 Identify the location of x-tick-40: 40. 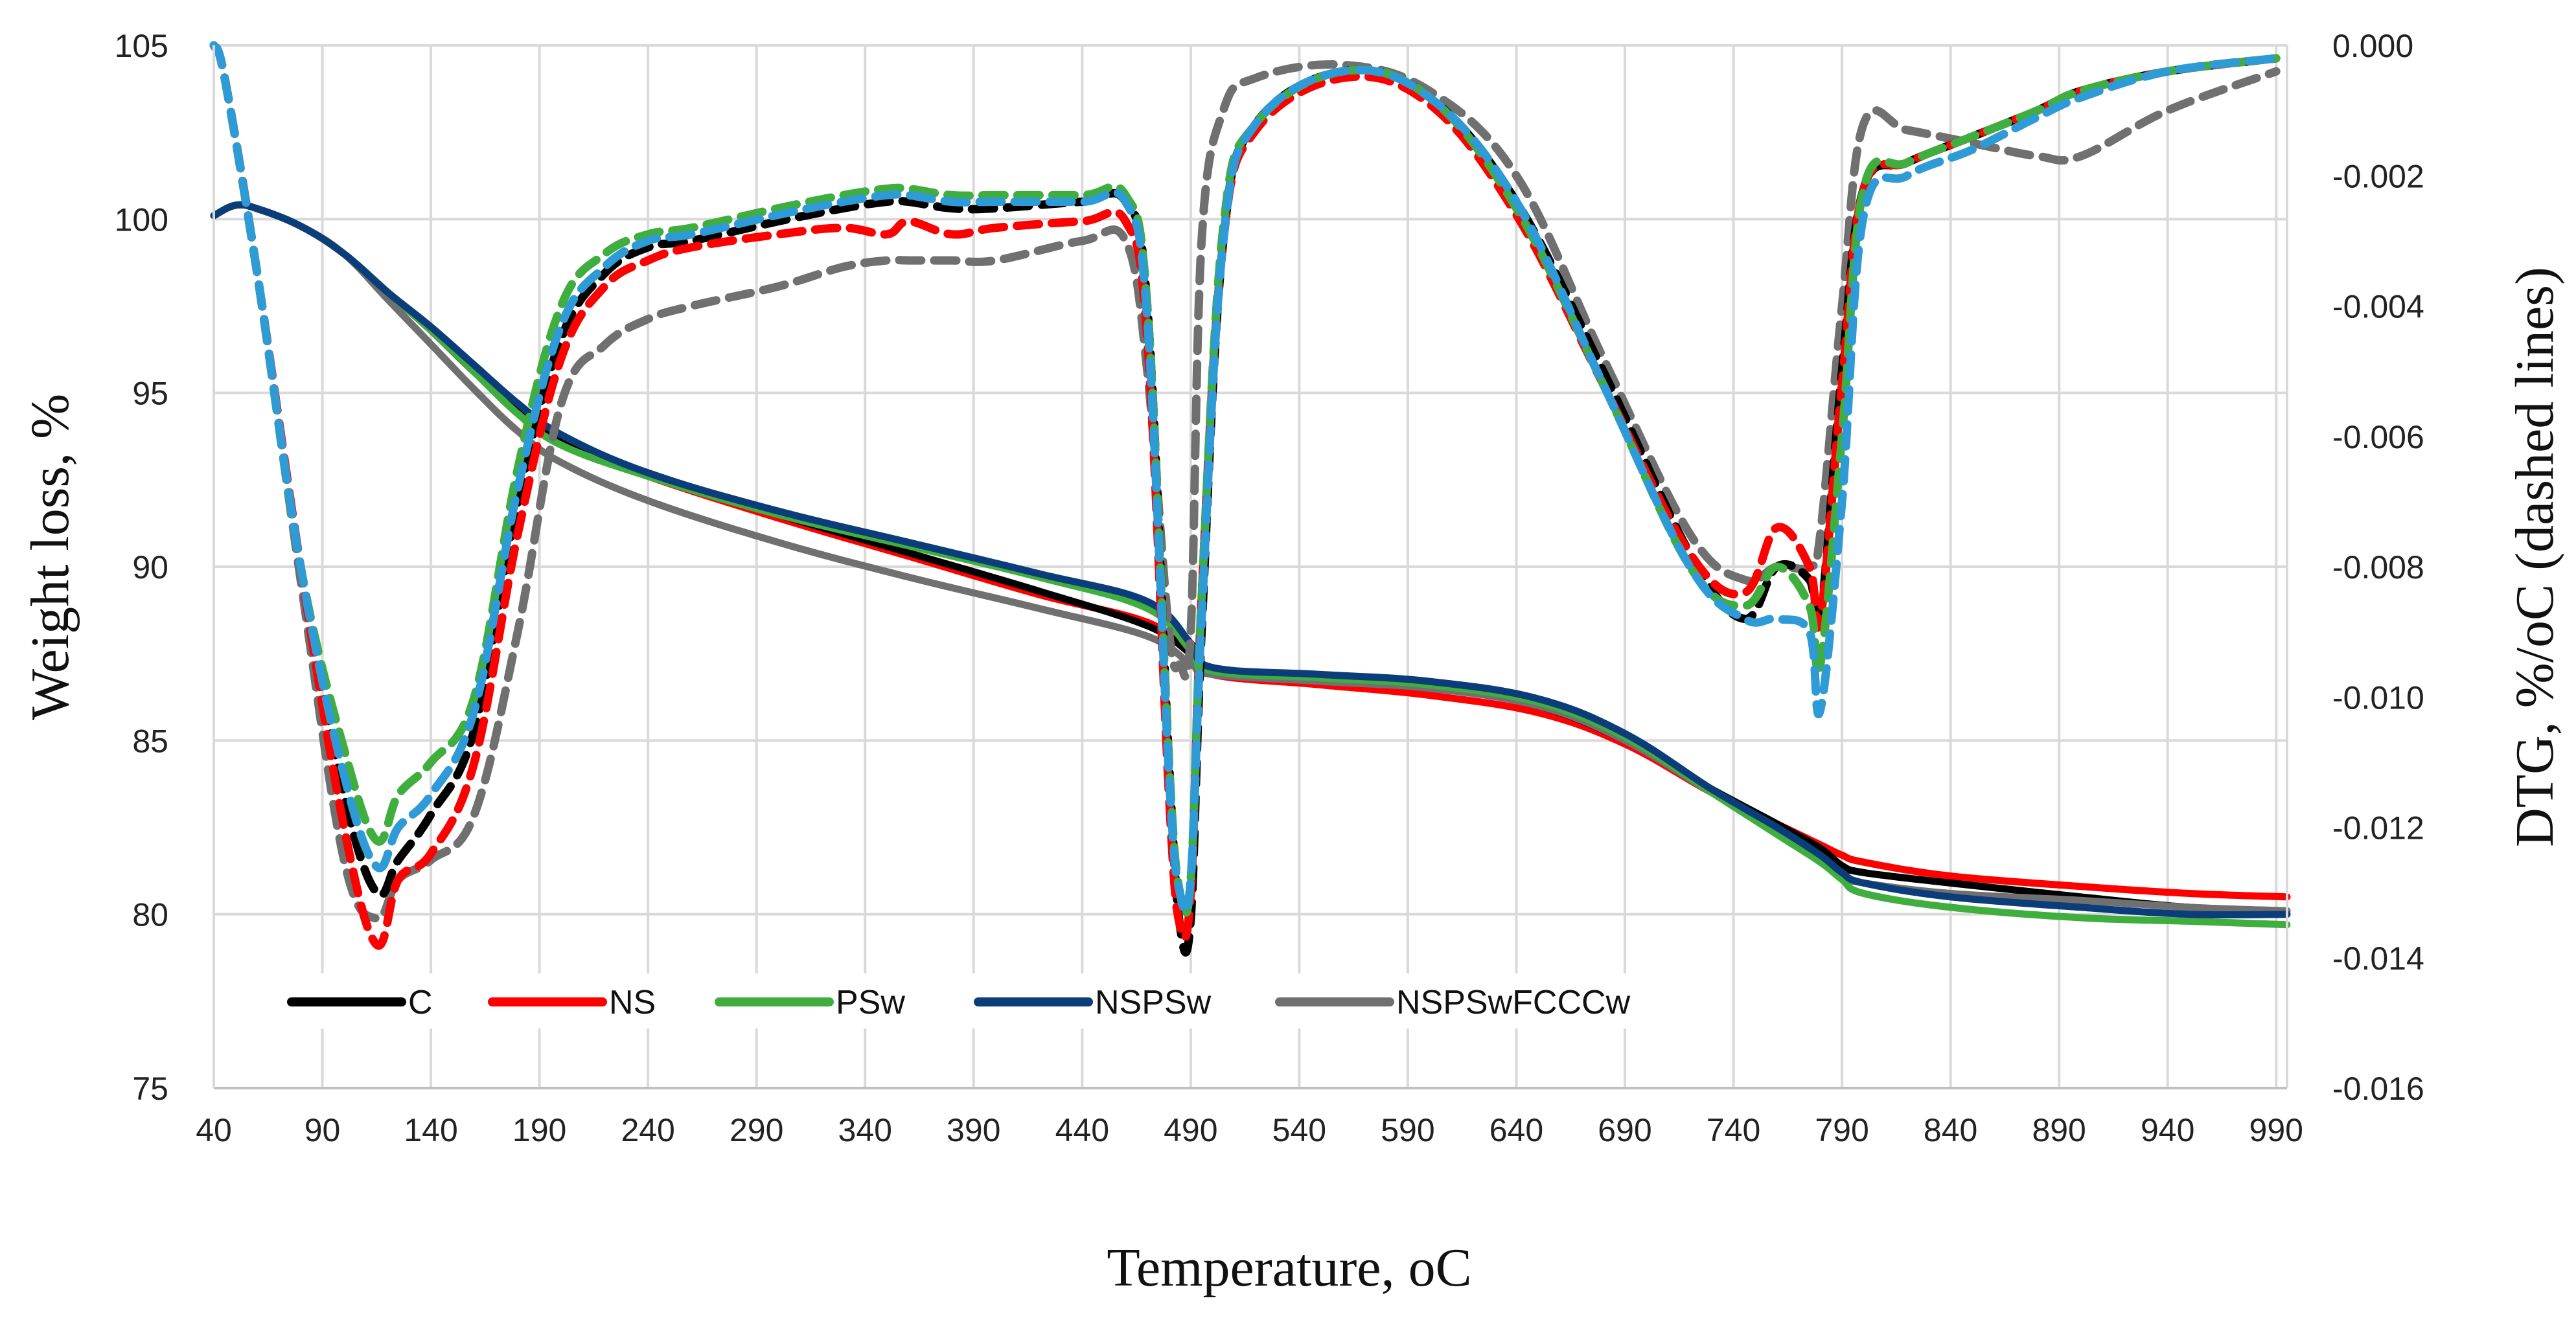
(214, 1130).